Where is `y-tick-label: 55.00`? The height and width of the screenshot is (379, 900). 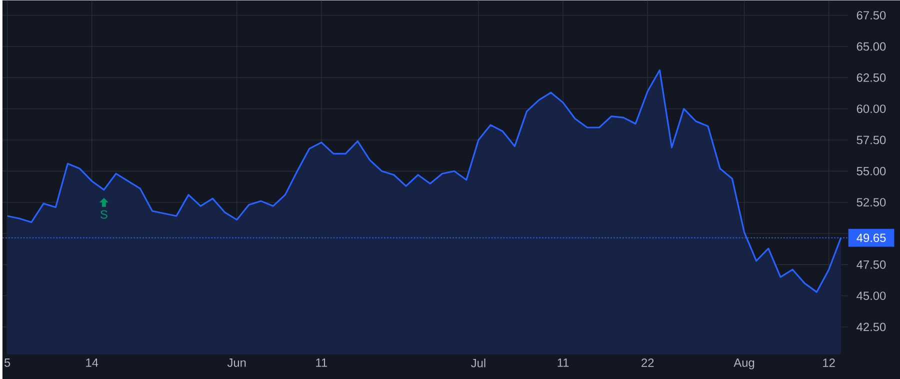 y-tick-label: 55.00 is located at coordinates (871, 171).